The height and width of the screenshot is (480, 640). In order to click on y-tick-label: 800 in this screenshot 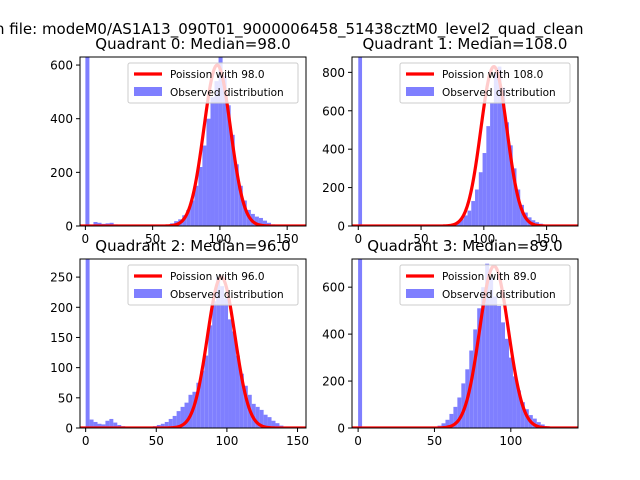, I will do `click(333, 73)`.